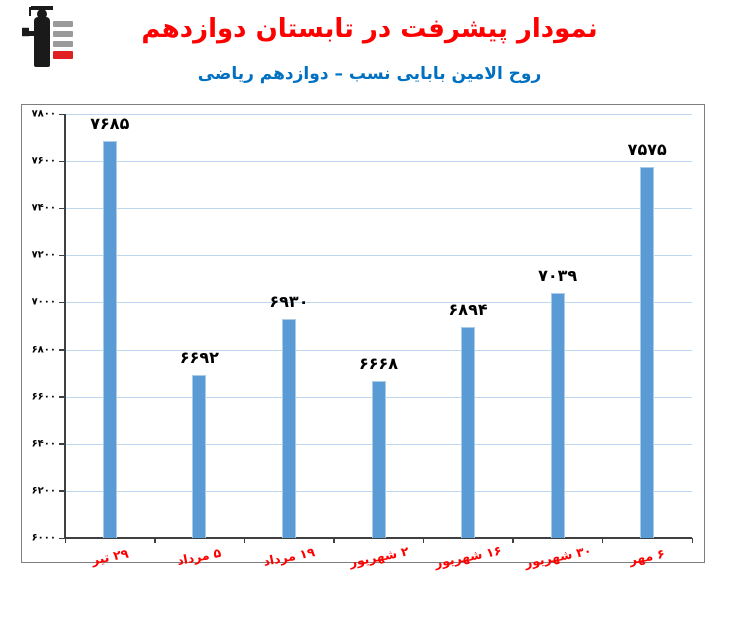 This screenshot has width=739, height=629. Describe the element at coordinates (30, 11) in the screenshot. I see `graduate-cap-tassel` at that location.